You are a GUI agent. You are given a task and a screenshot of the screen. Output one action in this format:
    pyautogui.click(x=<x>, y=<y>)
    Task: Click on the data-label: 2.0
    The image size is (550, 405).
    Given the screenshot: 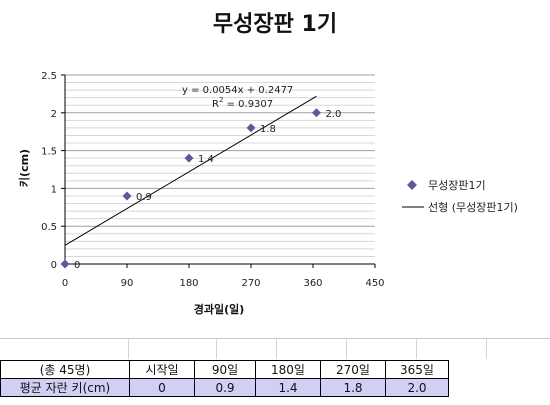 What is the action you would take?
    pyautogui.click(x=333, y=114)
    